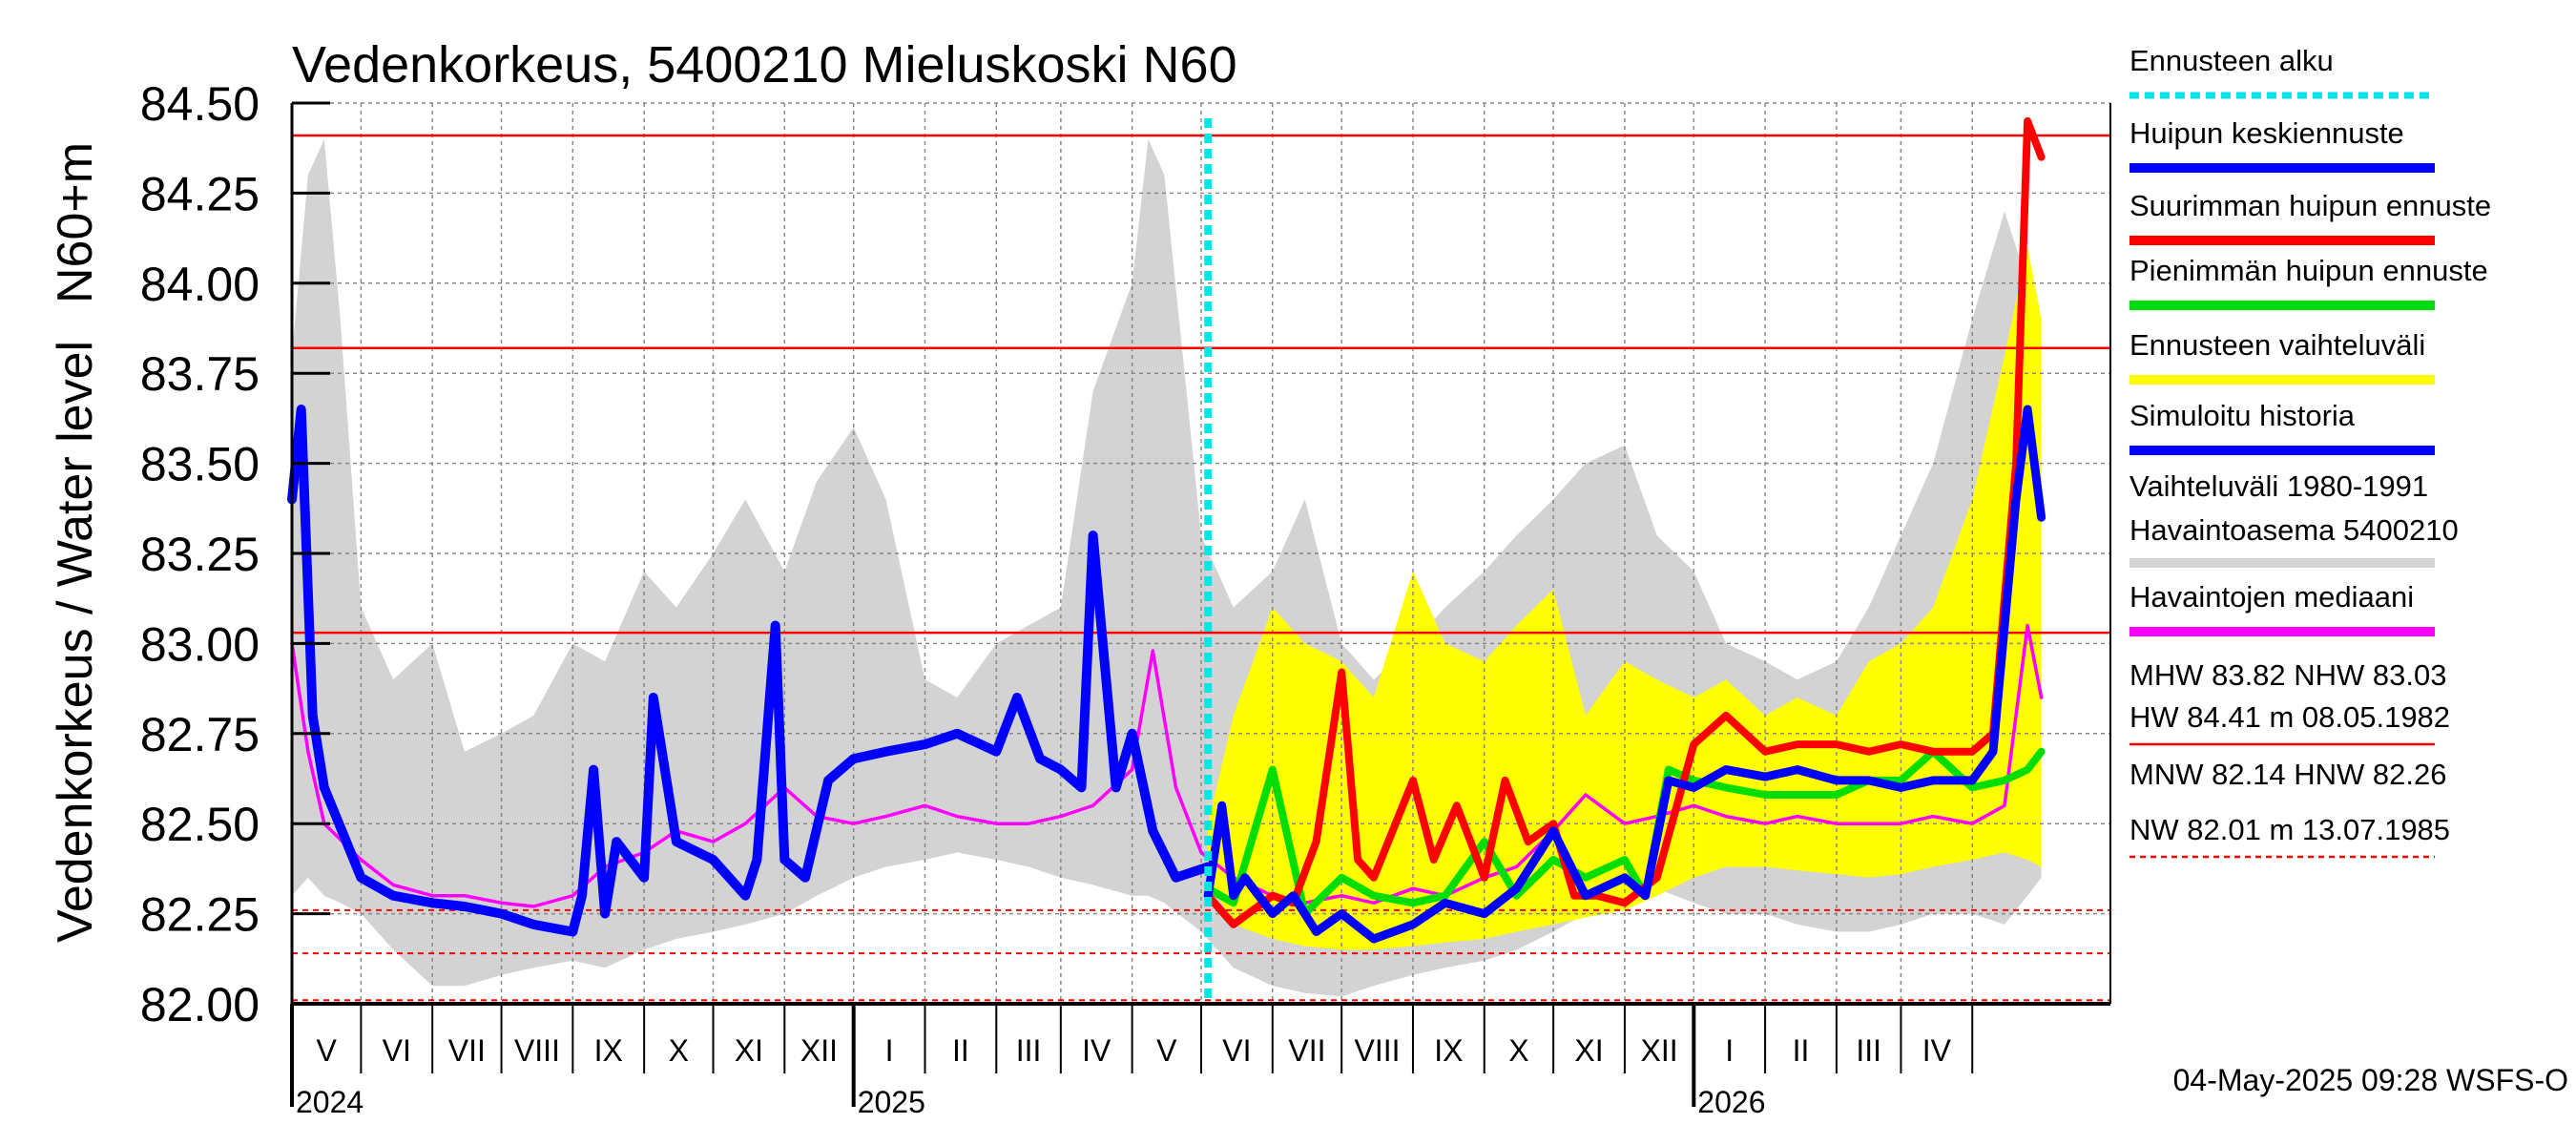 This screenshot has width=2576, height=1145. I want to click on y-tick-label: 82.00, so click(200, 1005).